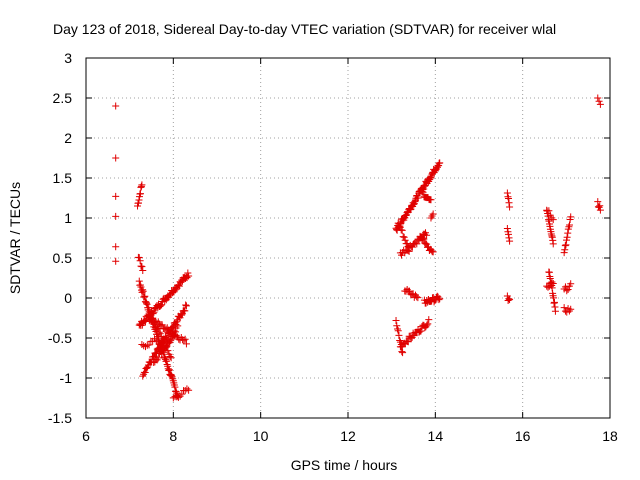 The height and width of the screenshot is (480, 640). I want to click on y-tick-label: 1, so click(68, 218).